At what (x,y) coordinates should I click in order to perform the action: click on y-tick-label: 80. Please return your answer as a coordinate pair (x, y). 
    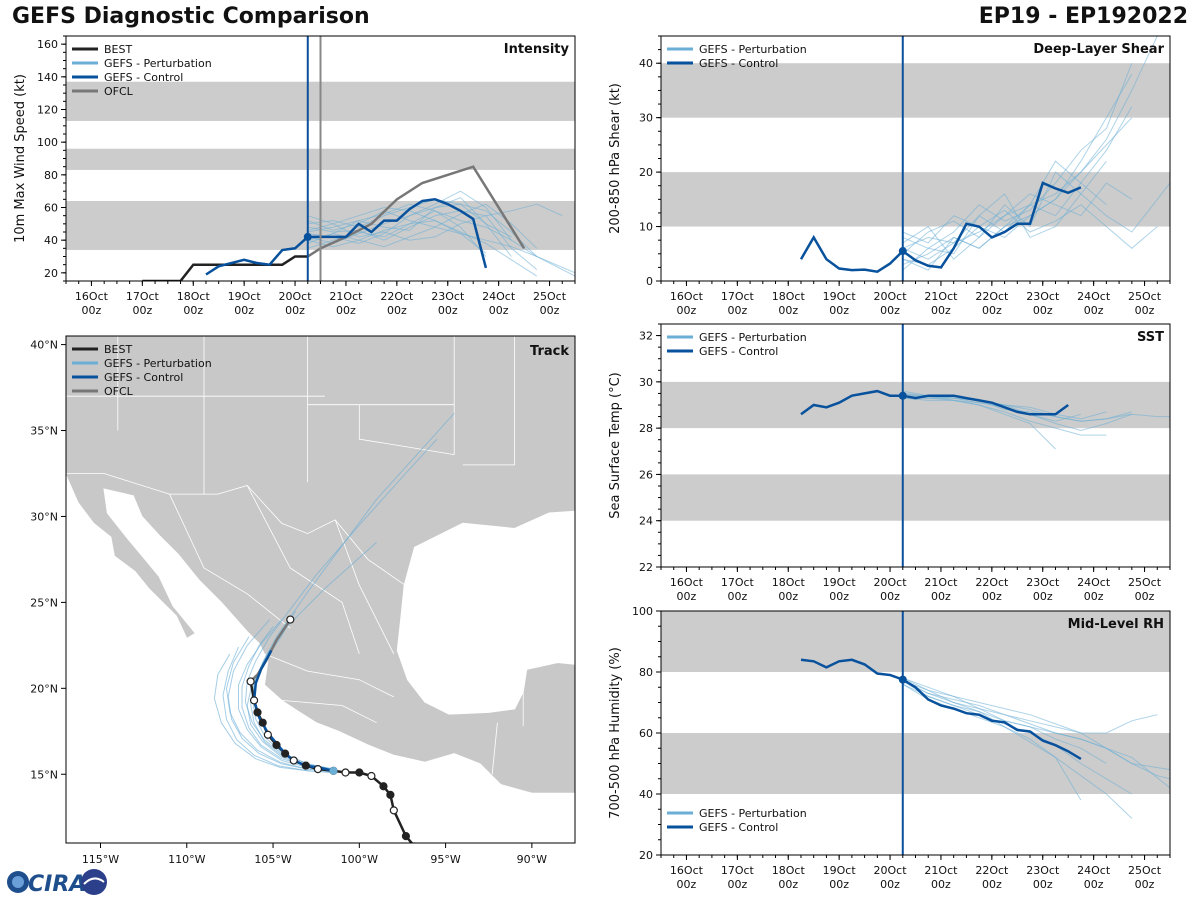
    Looking at the image, I should click on (646, 672).